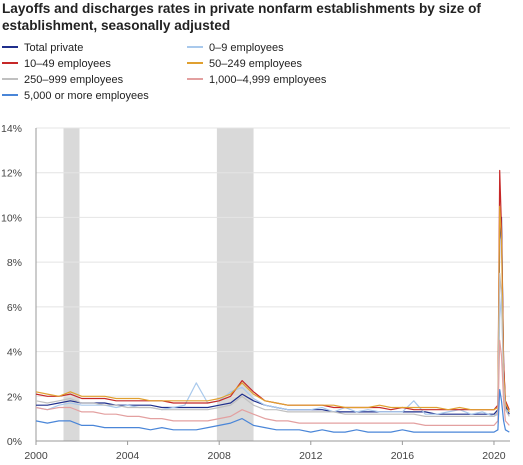 The width and height of the screenshot is (523, 465). I want to click on series-line-5-000-or-more-employees, so click(272, 411).